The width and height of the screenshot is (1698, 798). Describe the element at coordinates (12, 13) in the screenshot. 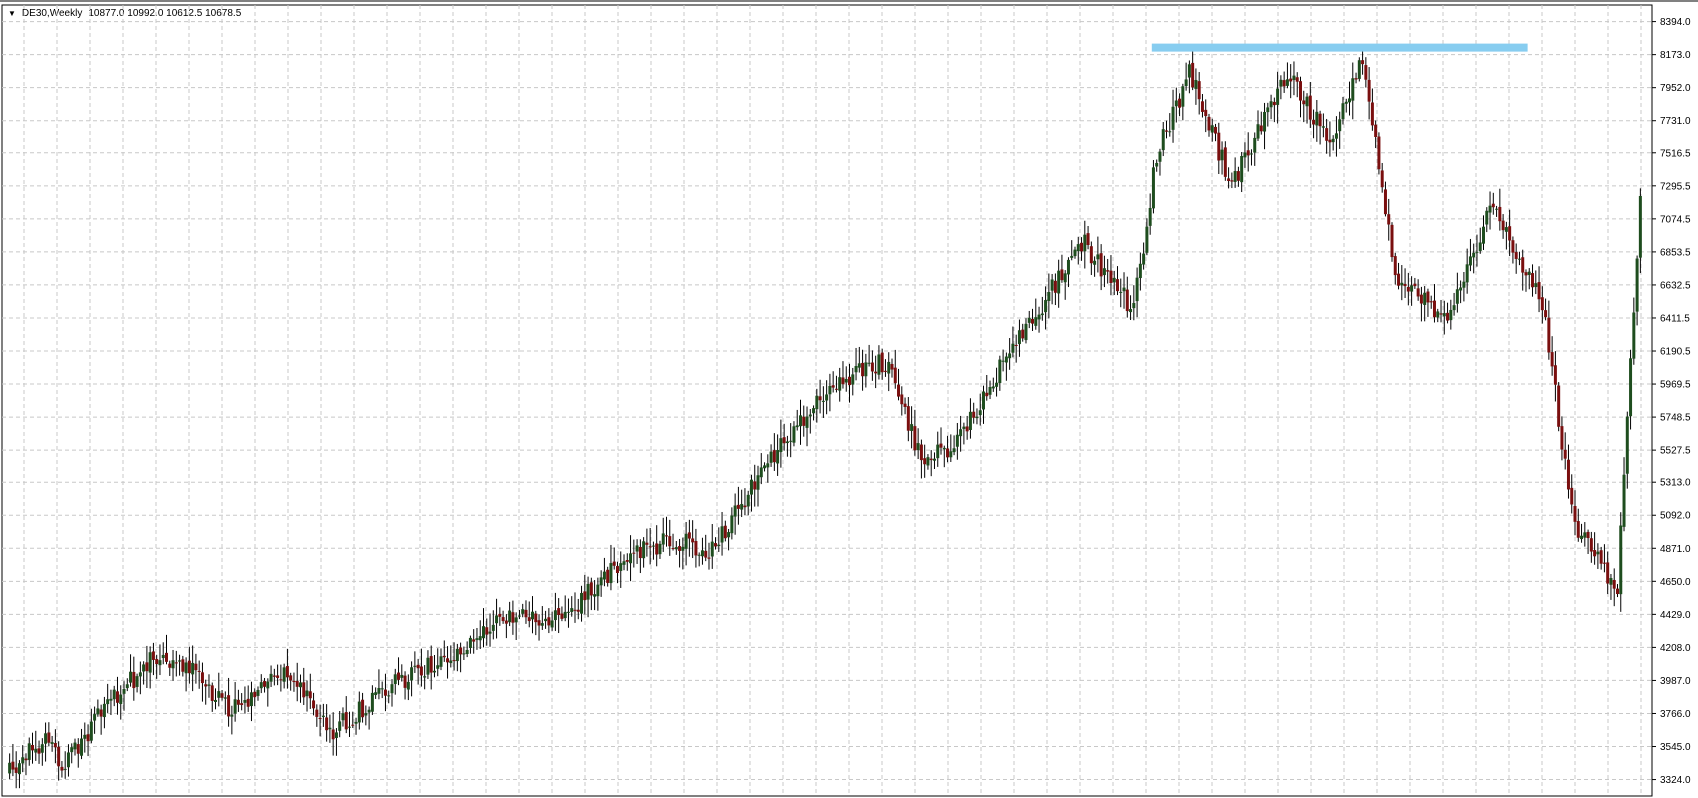

I see `dropdown-triangle-icon: ▼` at that location.